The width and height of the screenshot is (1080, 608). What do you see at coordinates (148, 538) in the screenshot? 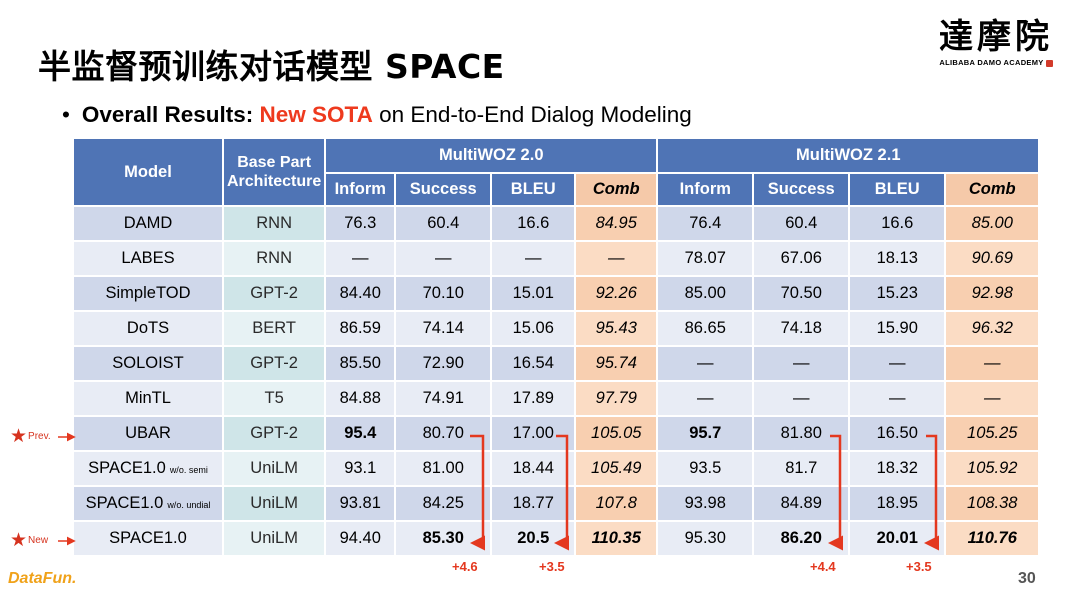
I see `model-cell: SPACE1.0` at bounding box center [148, 538].